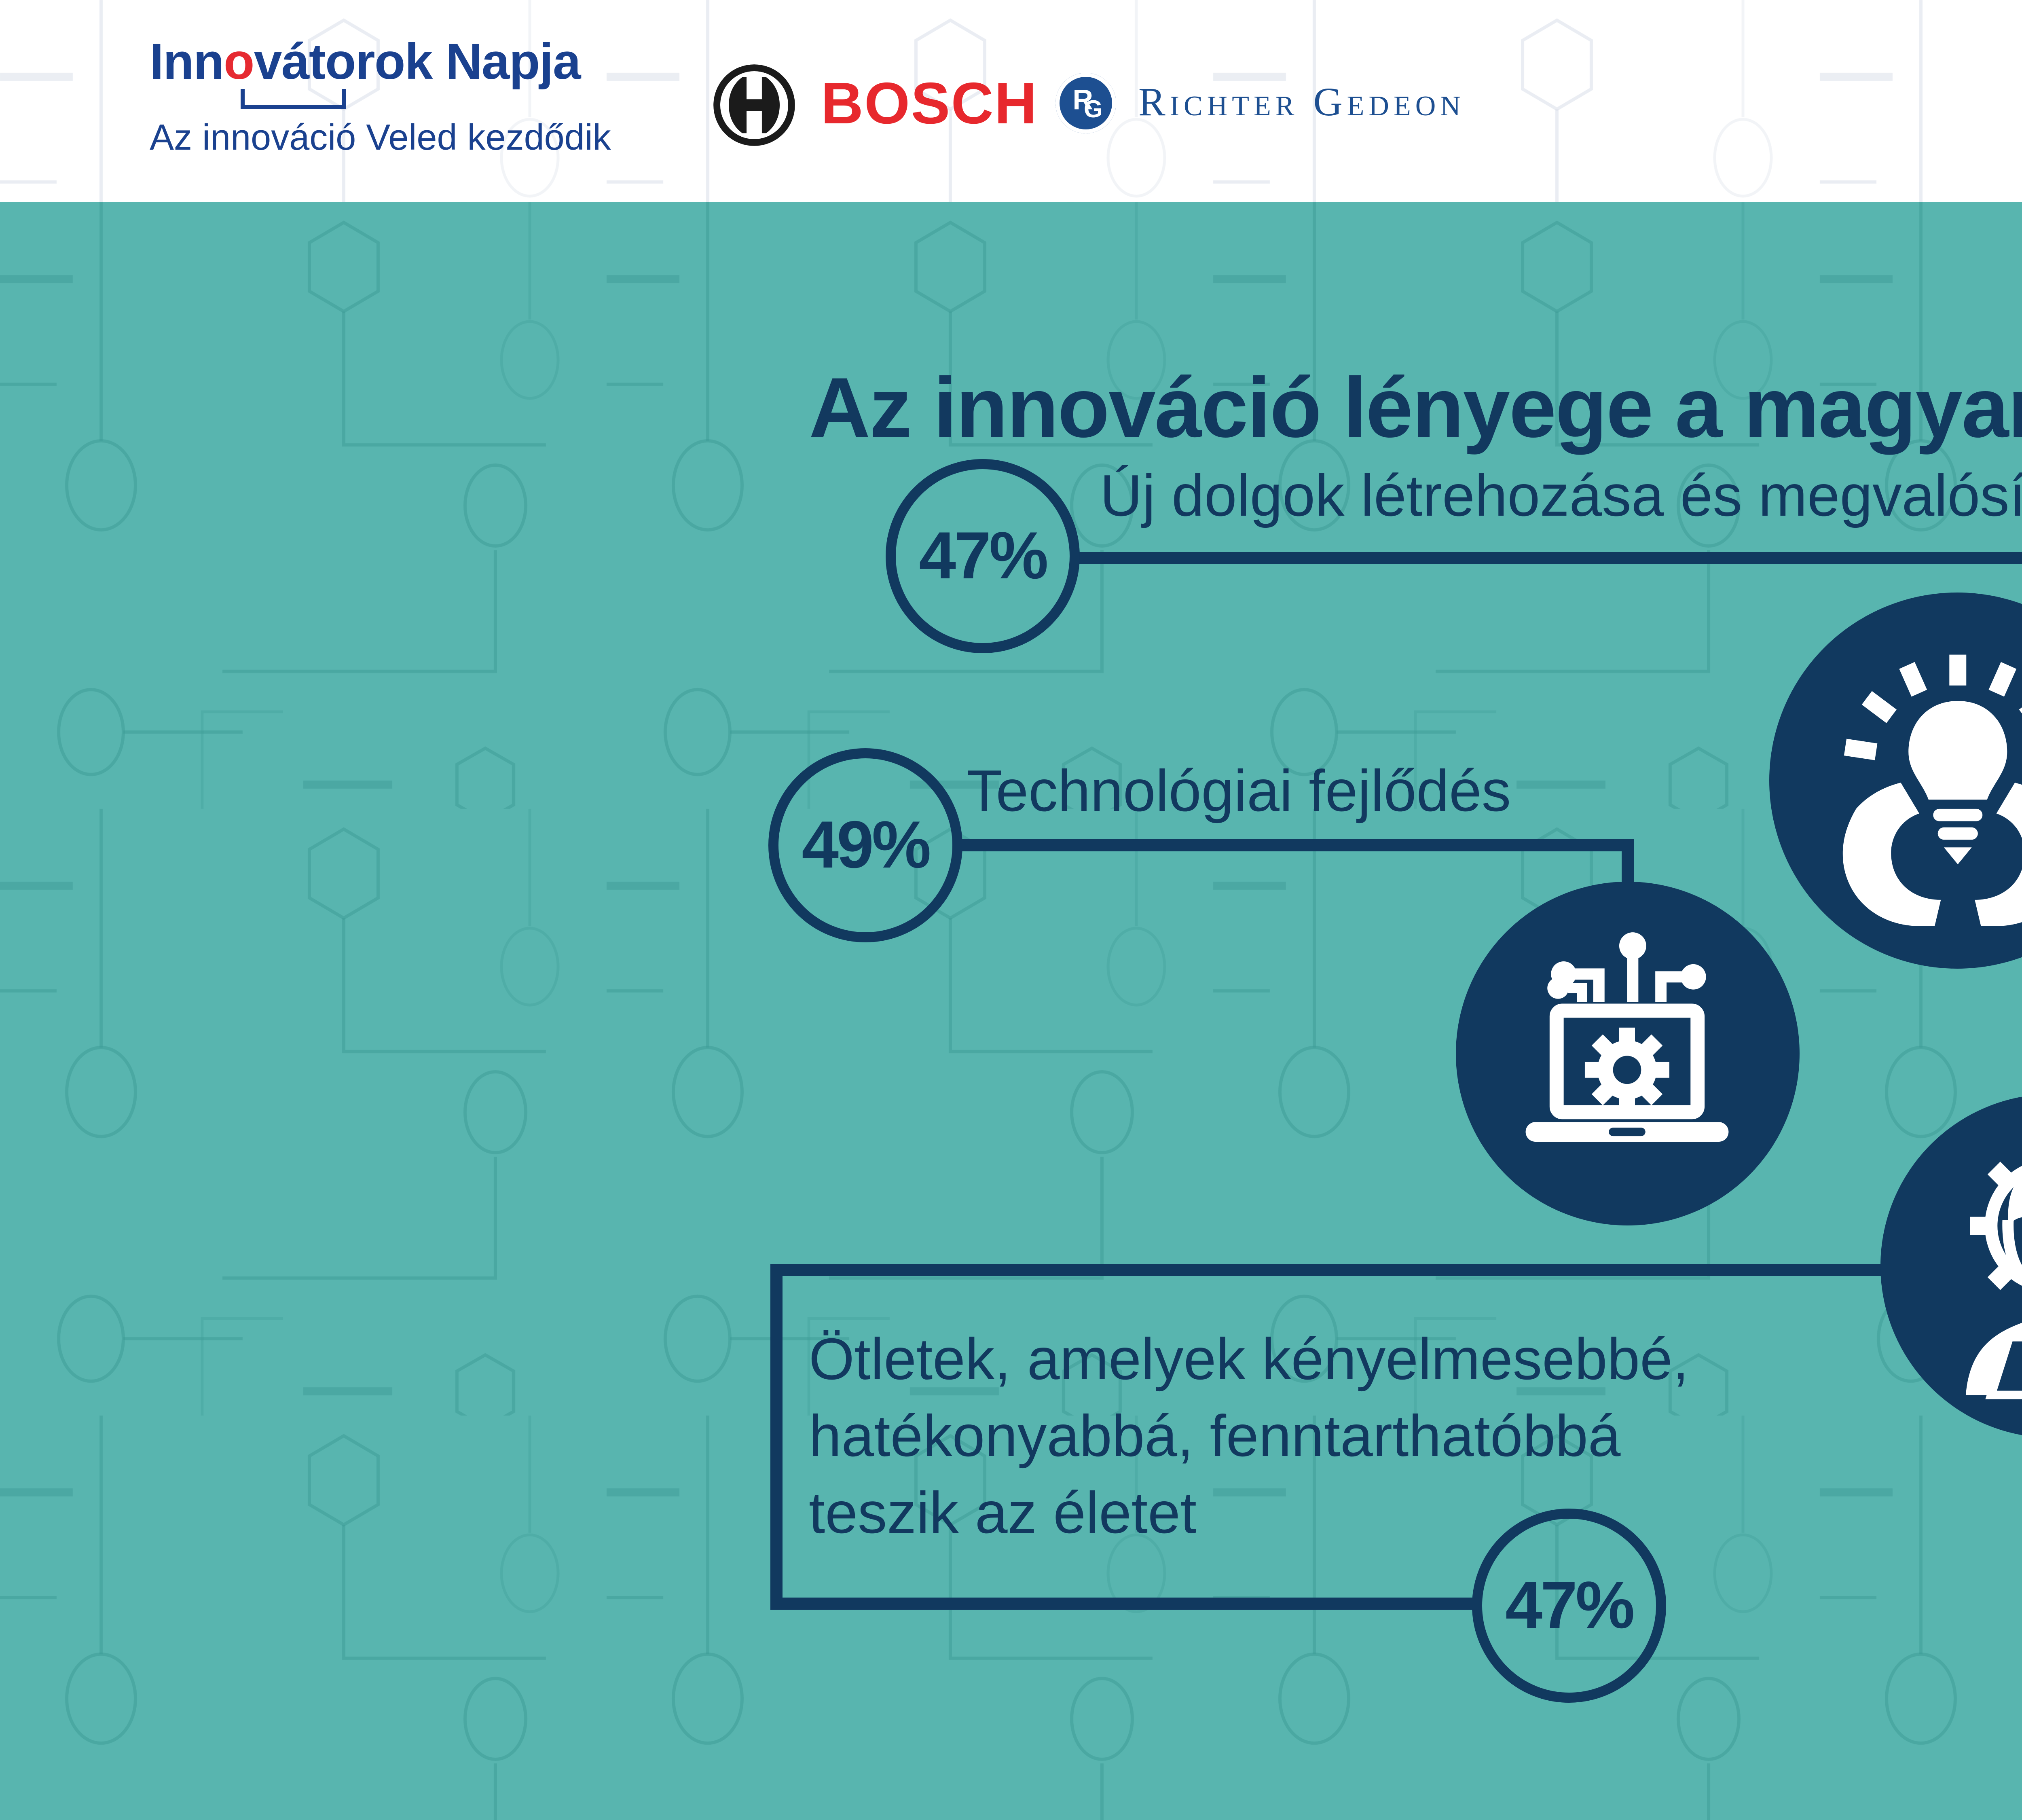 This screenshot has height=1820, width=2022. What do you see at coordinates (417, 62) in the screenshot?
I see `brand-title-post: vátorok Napja` at bounding box center [417, 62].